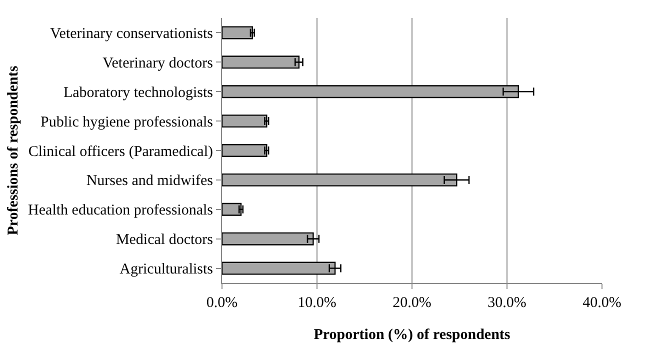 The height and width of the screenshot is (363, 647). Describe the element at coordinates (13, 151) in the screenshot. I see `y-axis-title: Professions of respondents` at that location.